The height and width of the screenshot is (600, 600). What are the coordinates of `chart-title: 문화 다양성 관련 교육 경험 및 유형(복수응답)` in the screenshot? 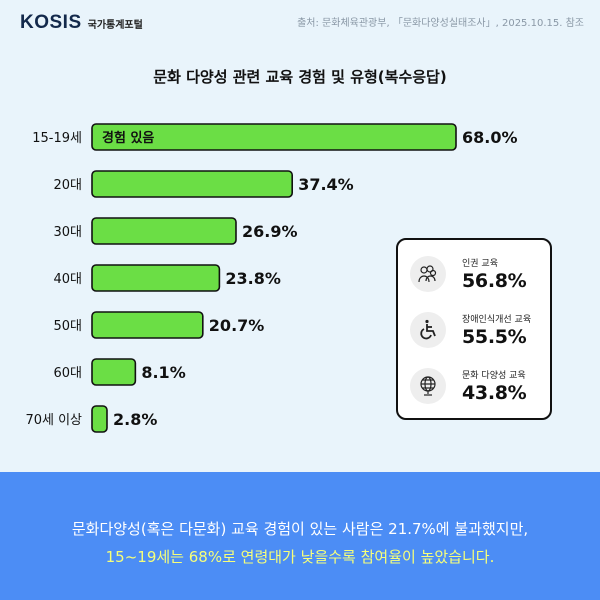 It's located at (300, 77).